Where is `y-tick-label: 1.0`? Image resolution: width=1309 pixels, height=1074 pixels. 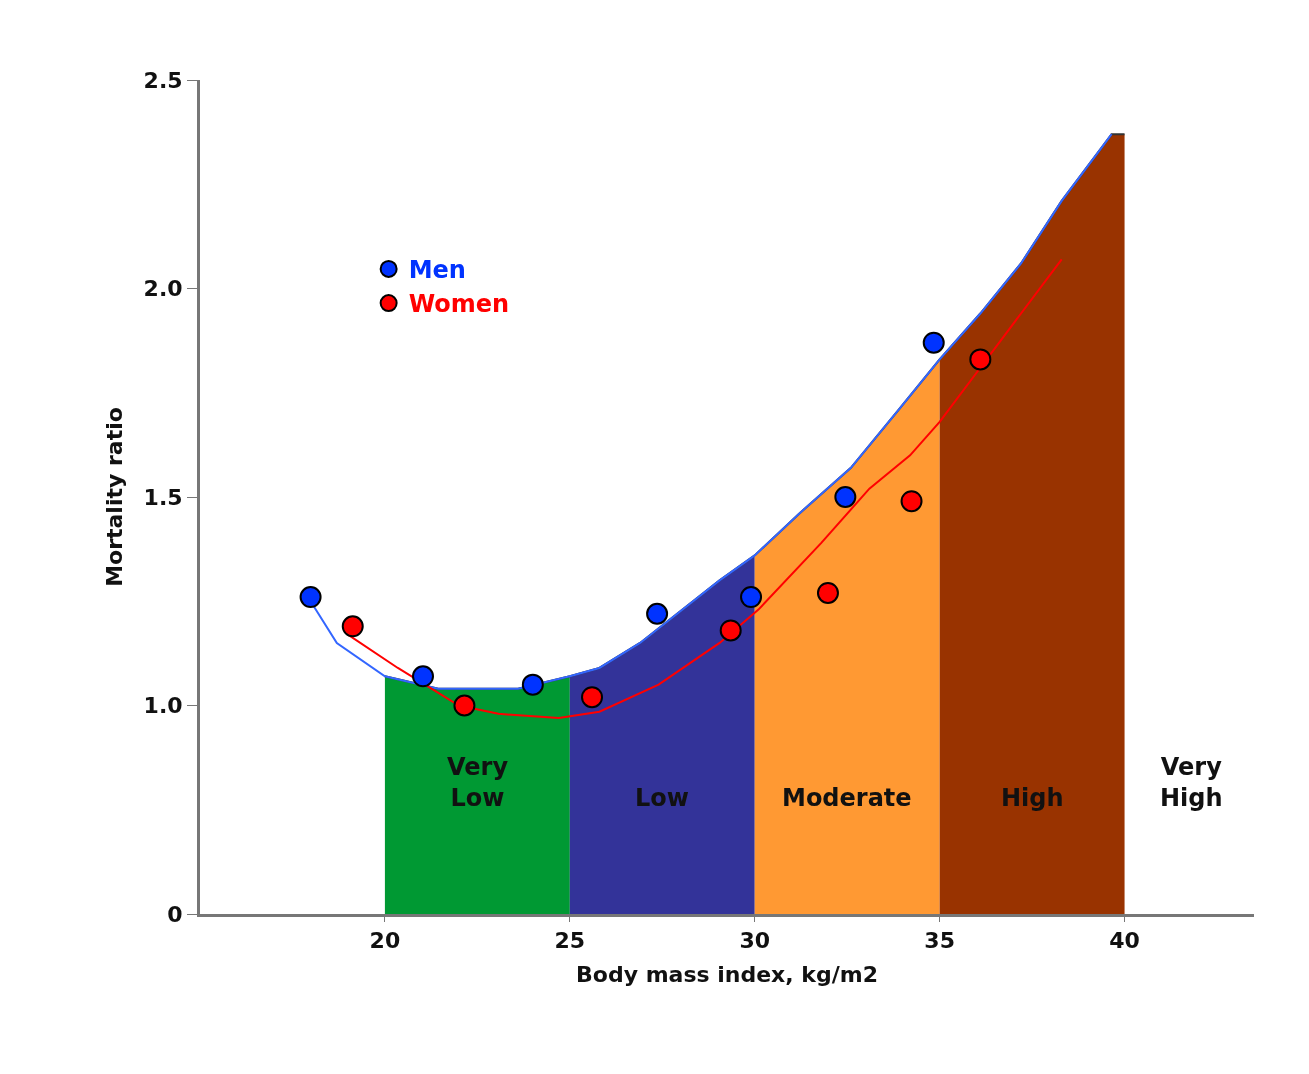
y-tick-label: 1.0 is located at coordinates (163, 706).